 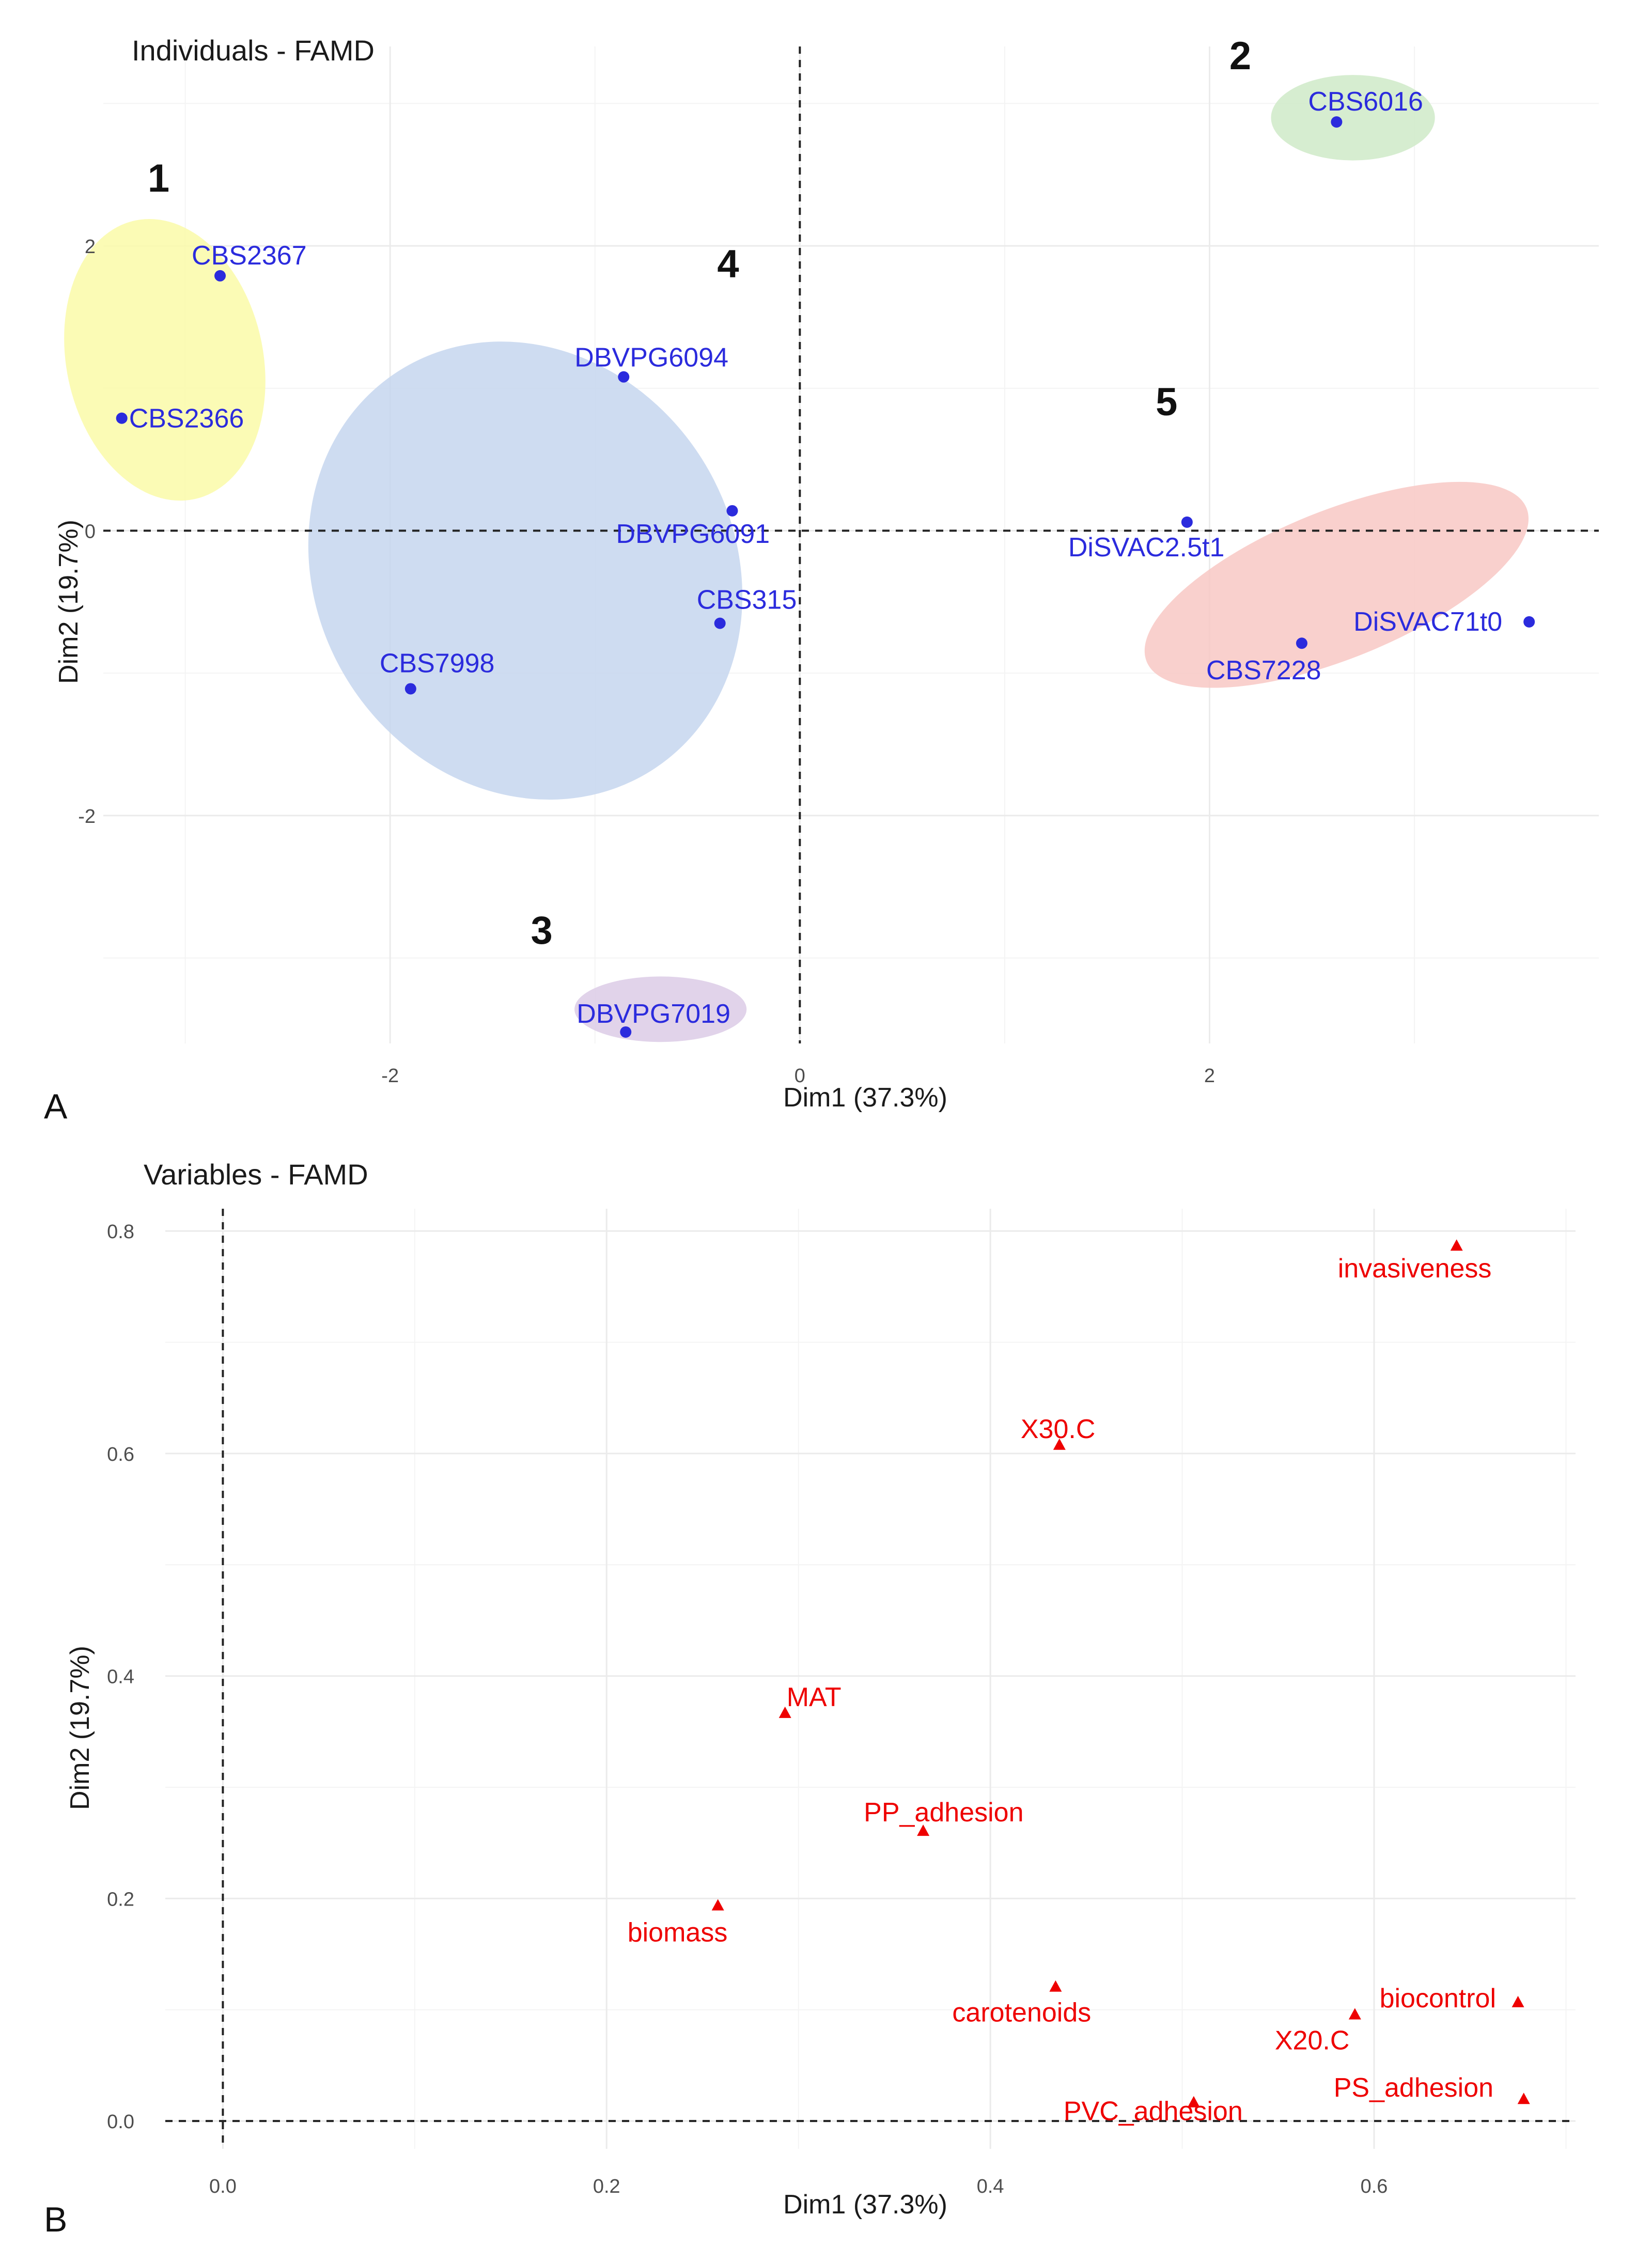 What do you see at coordinates (784, 1712) in the screenshot?
I see `variable-marker-MAT` at bounding box center [784, 1712].